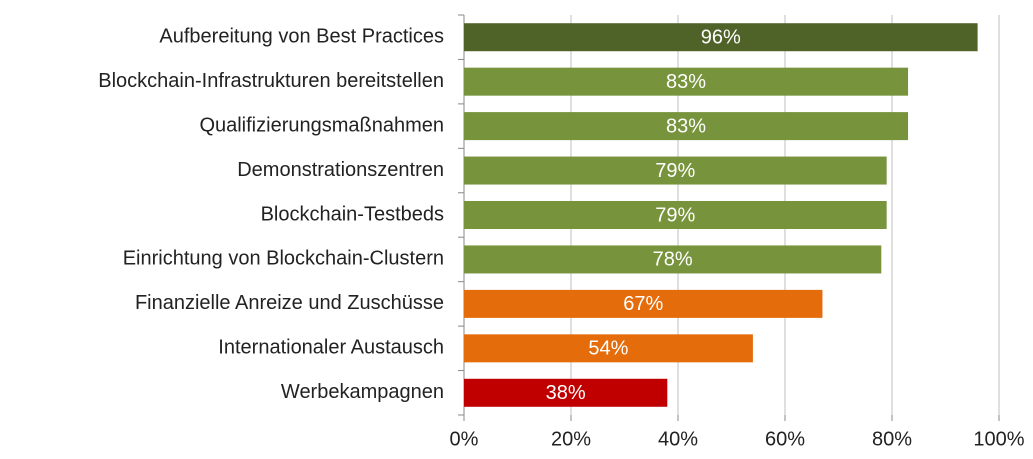 The image size is (1033, 459). I want to click on x-tick-label: 80%, so click(892, 439).